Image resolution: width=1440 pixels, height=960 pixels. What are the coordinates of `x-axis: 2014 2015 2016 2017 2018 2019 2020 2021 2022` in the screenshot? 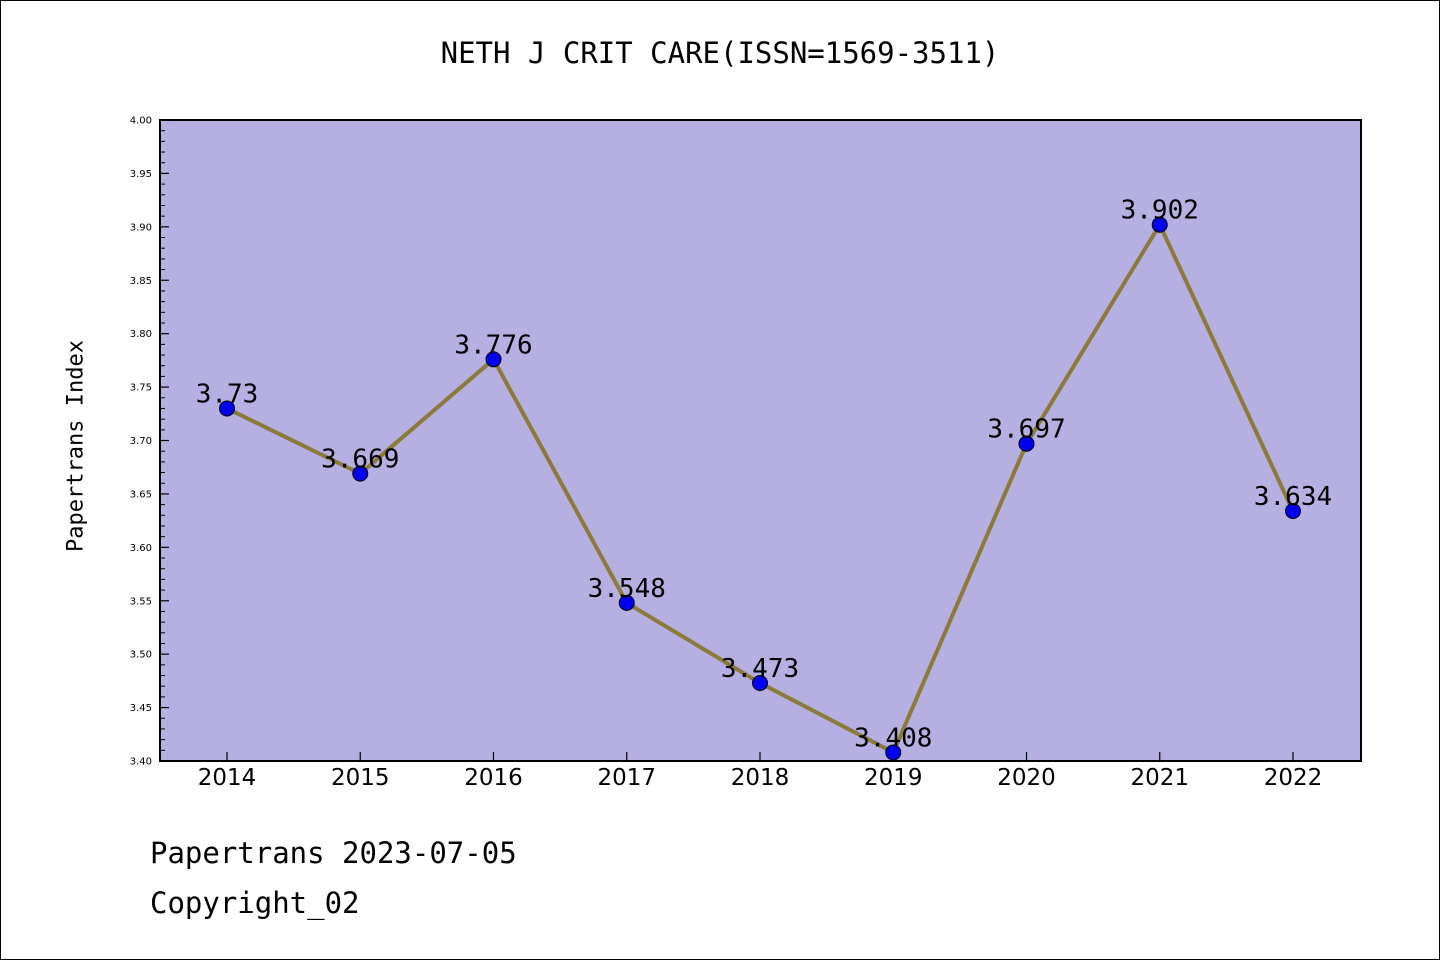 It's located at (760, 771).